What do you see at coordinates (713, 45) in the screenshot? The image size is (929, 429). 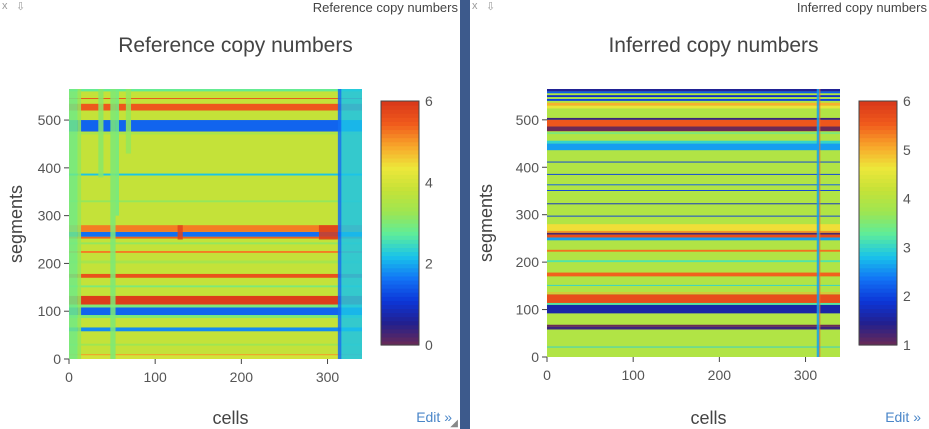 I see `chart-title: Inferred copy numbers` at bounding box center [713, 45].